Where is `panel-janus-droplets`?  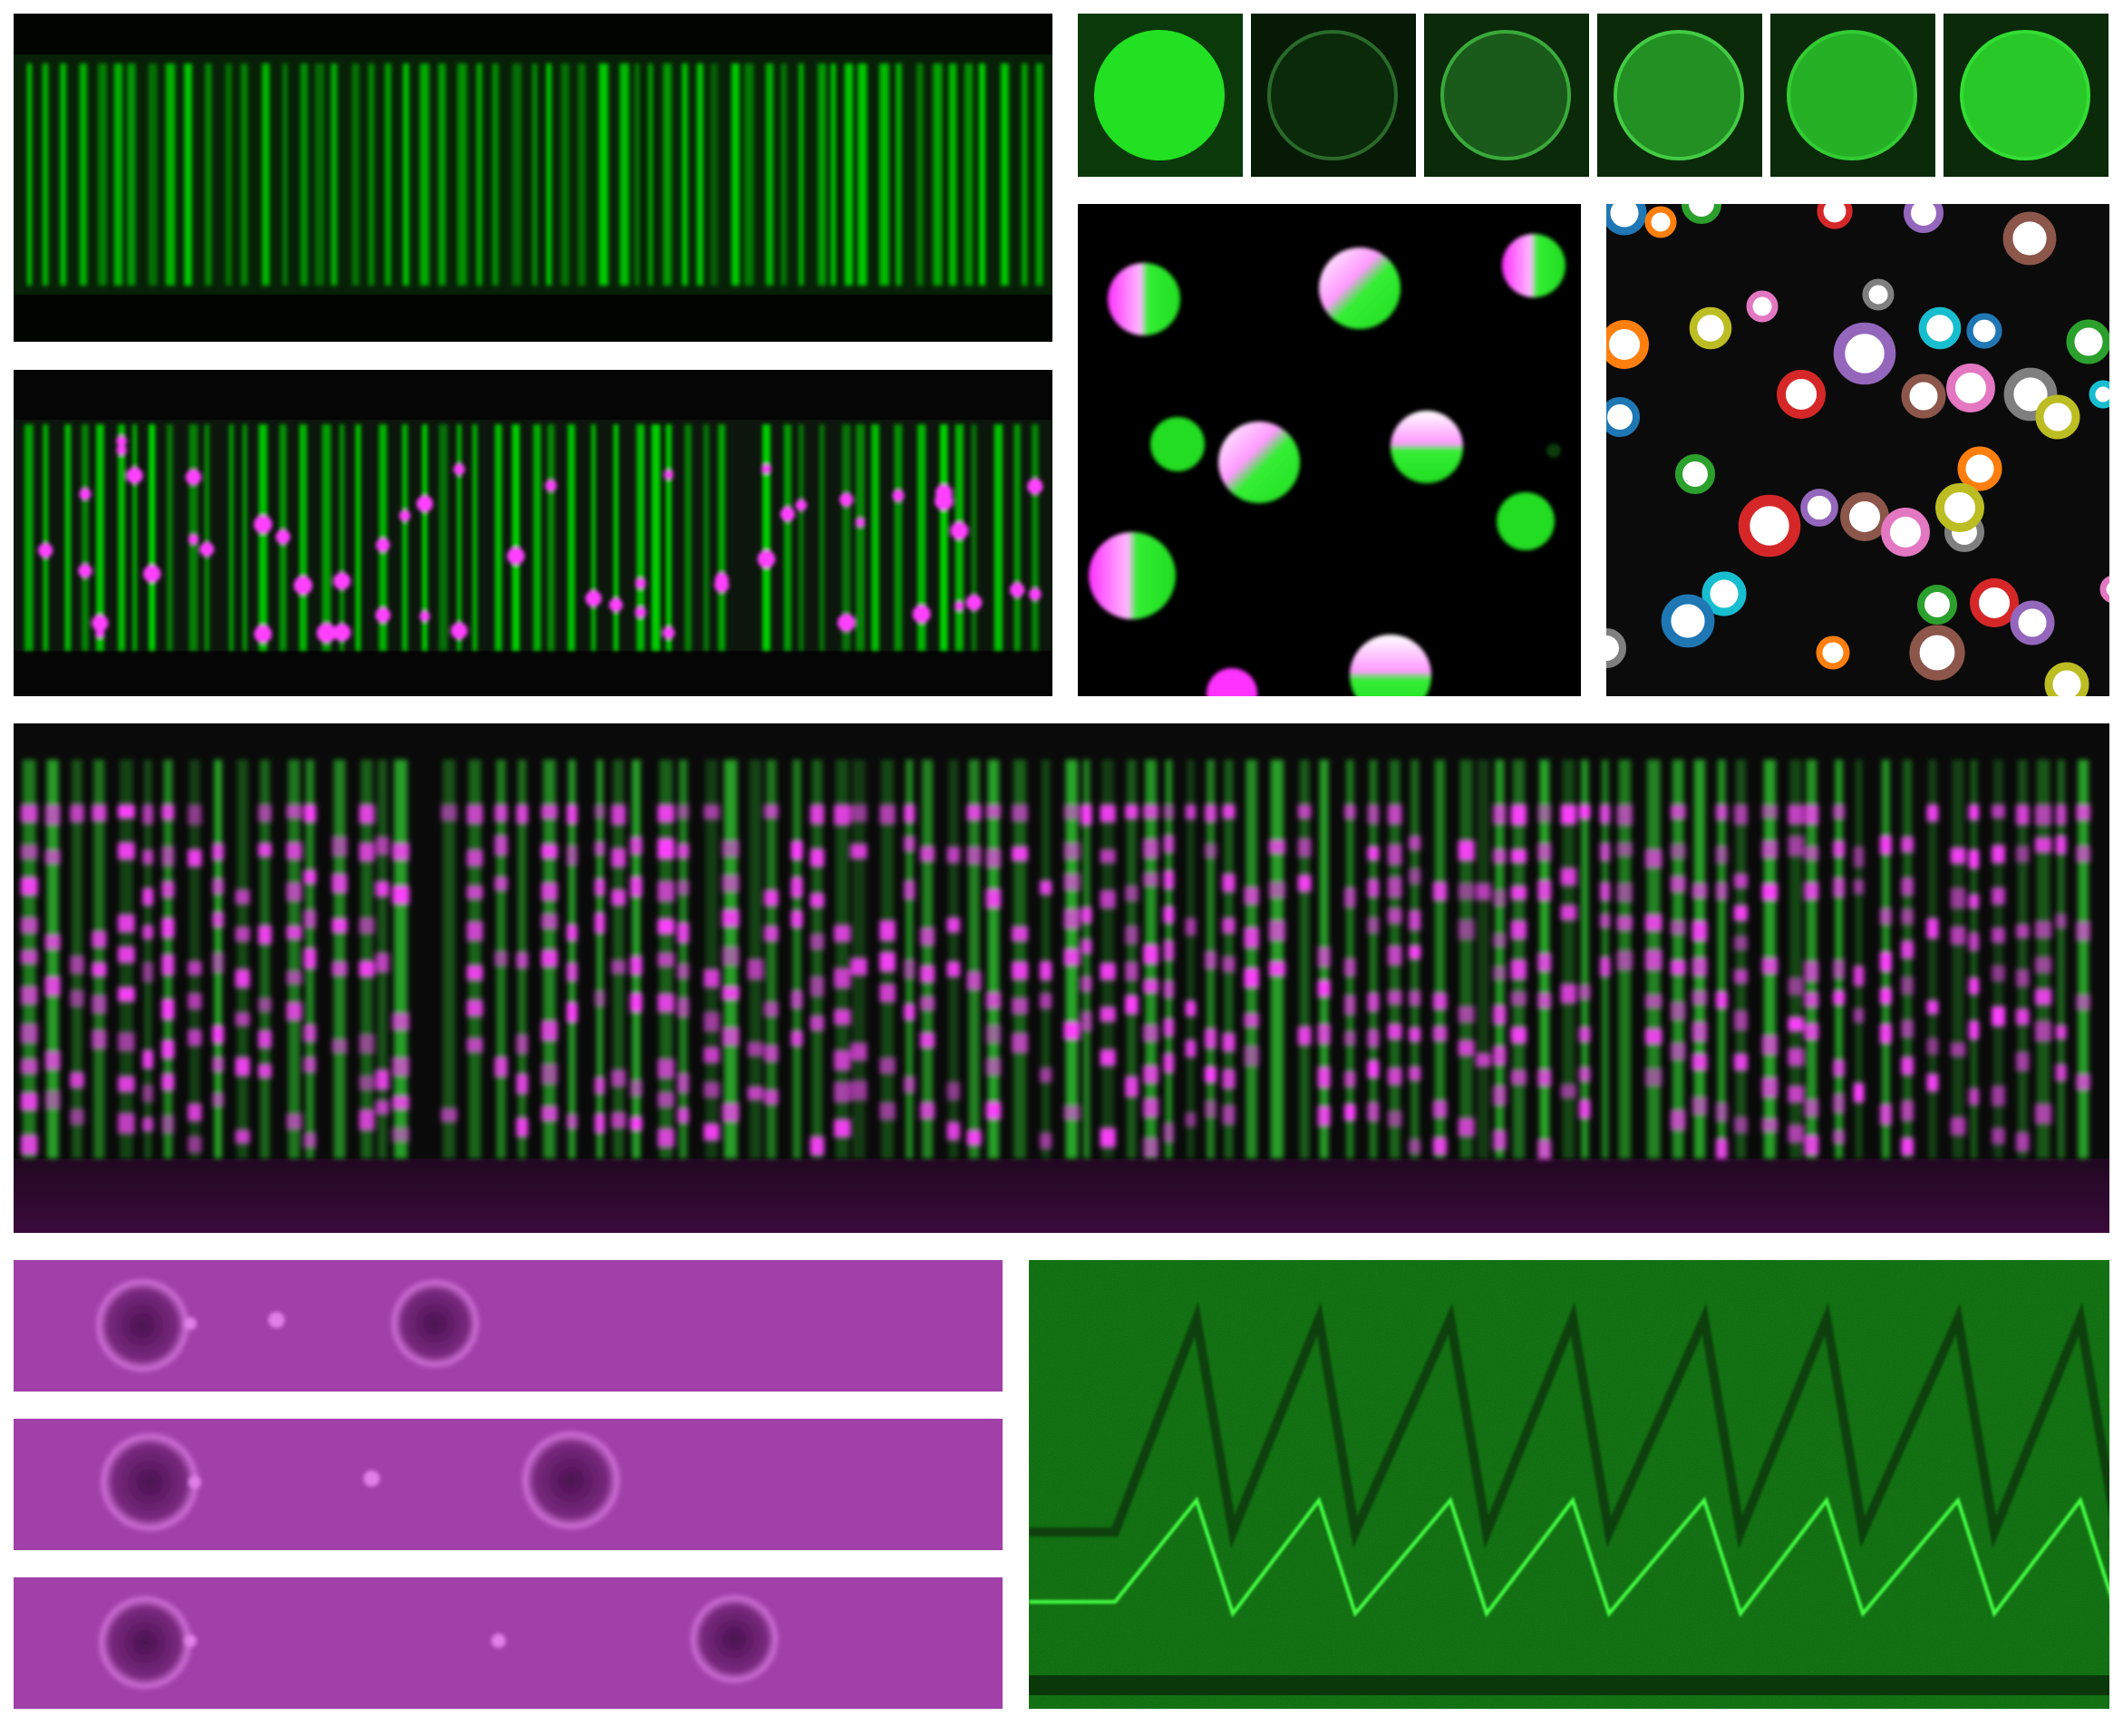 panel-janus-droplets is located at coordinates (1330, 450).